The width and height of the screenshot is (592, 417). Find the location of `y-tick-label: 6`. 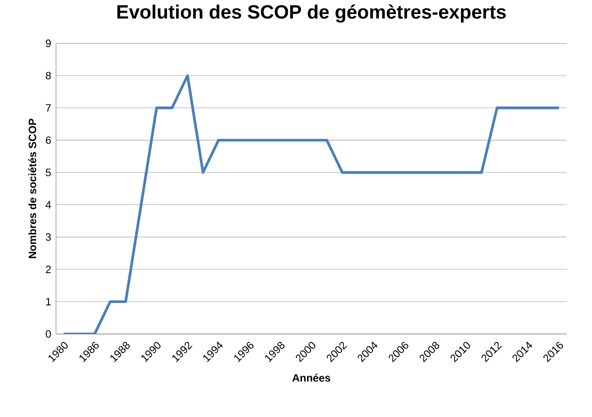

y-tick-label: 6 is located at coordinates (48, 140).